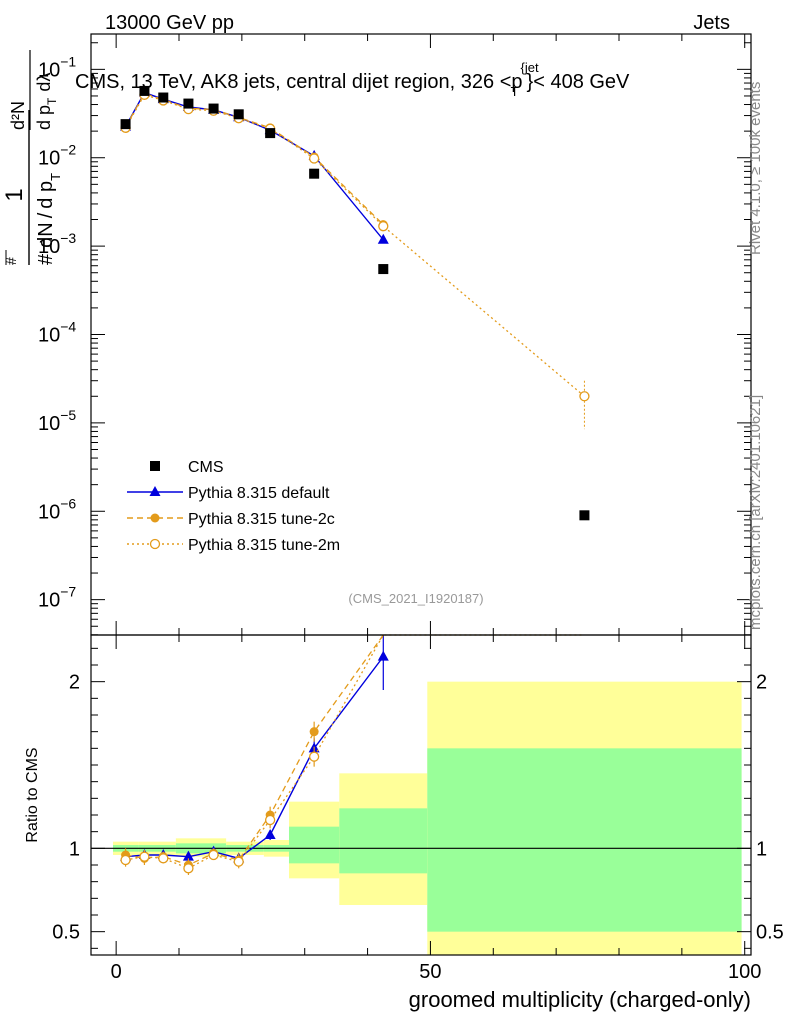 This screenshot has height=1024, width=786. What do you see at coordinates (68, 415) in the screenshot?
I see `y-tick-exponent: −5` at bounding box center [68, 415].